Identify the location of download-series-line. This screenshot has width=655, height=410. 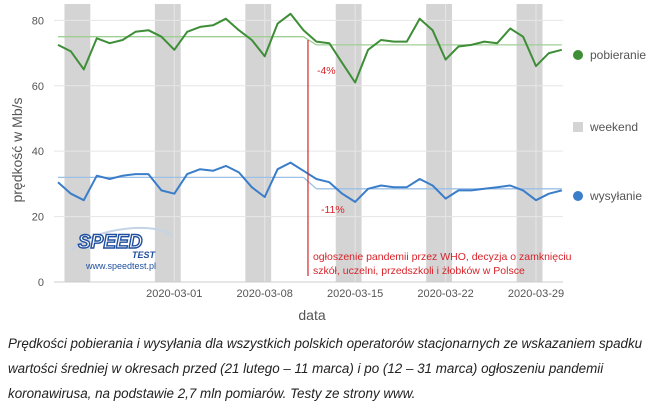
(310, 48).